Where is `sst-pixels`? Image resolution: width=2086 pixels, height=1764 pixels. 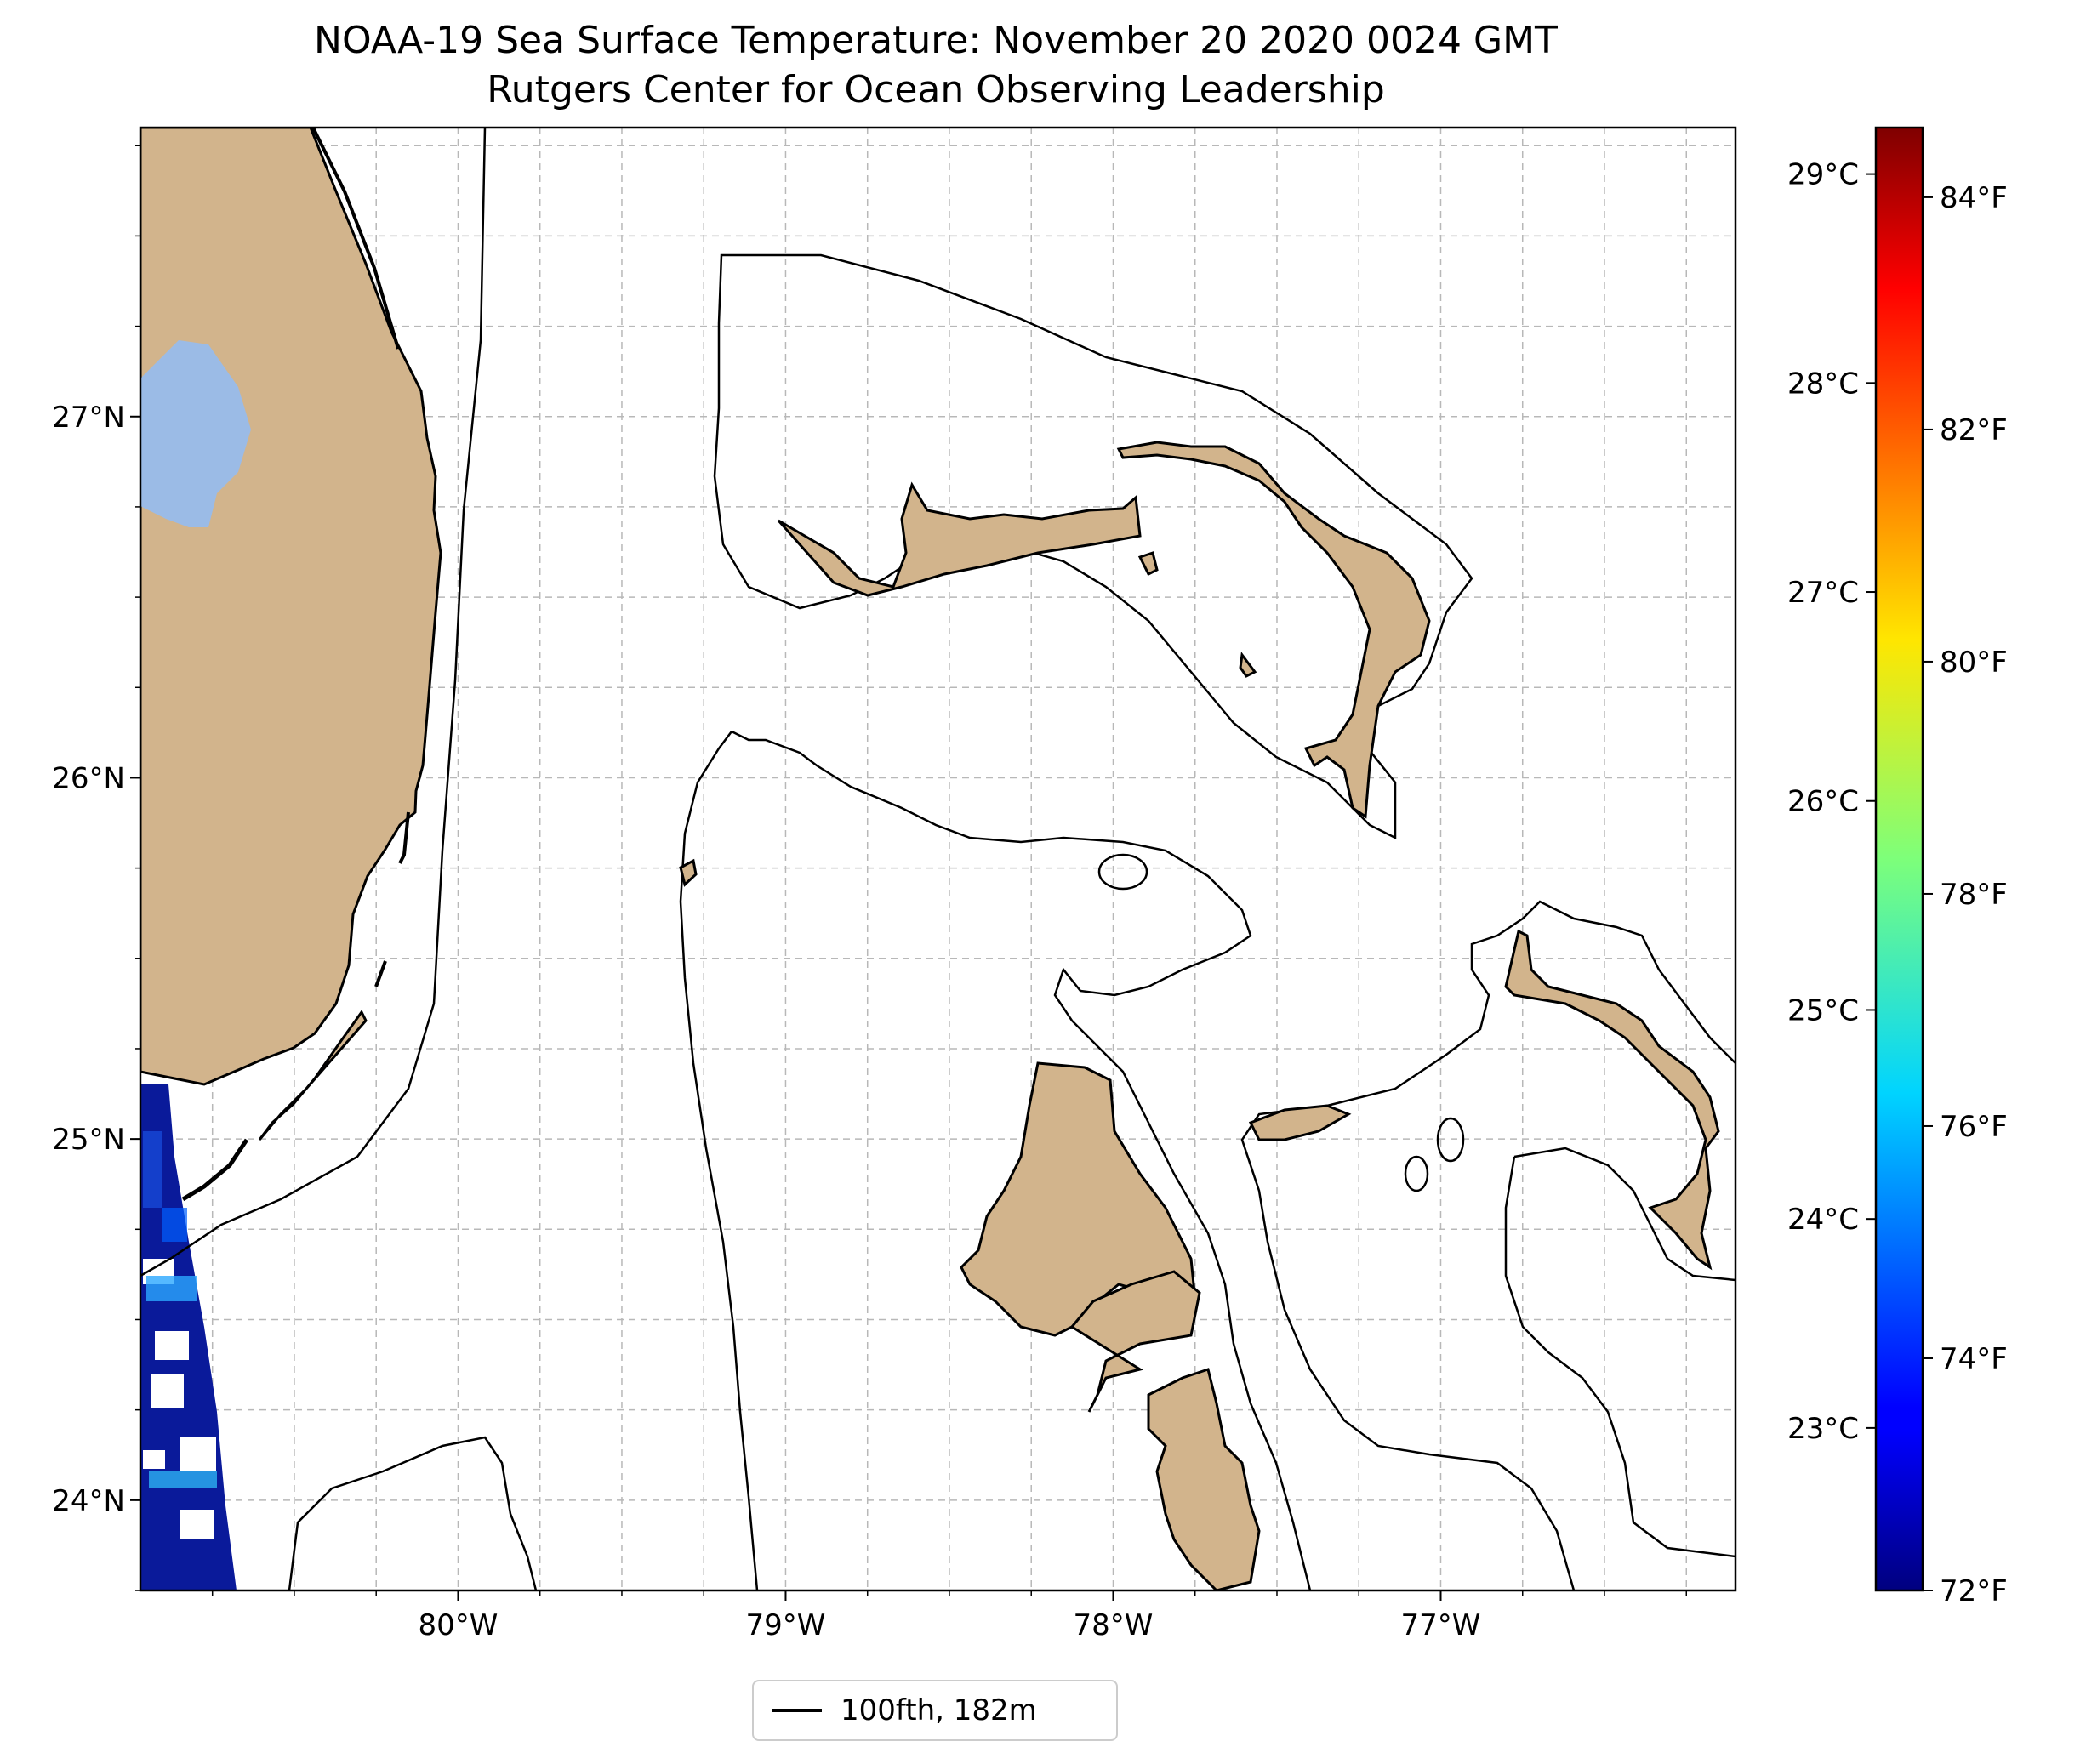
sst-pixels is located at coordinates (188, 1337).